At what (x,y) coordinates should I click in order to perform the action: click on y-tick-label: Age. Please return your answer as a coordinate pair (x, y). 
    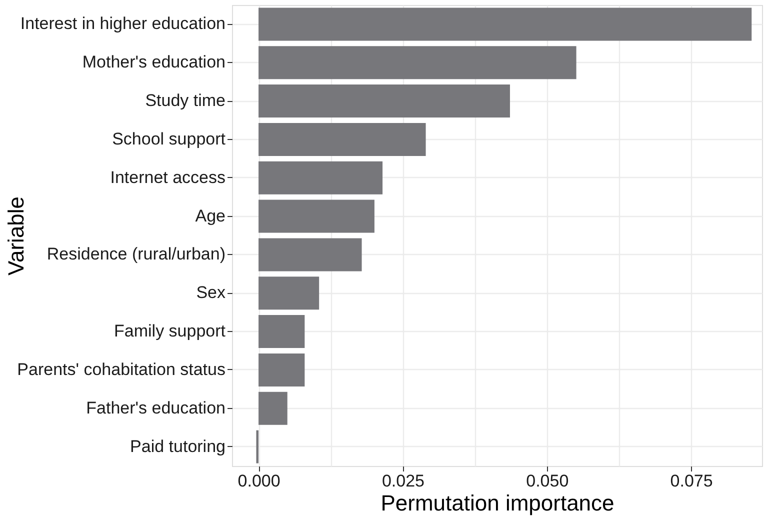
    Looking at the image, I should click on (210, 216).